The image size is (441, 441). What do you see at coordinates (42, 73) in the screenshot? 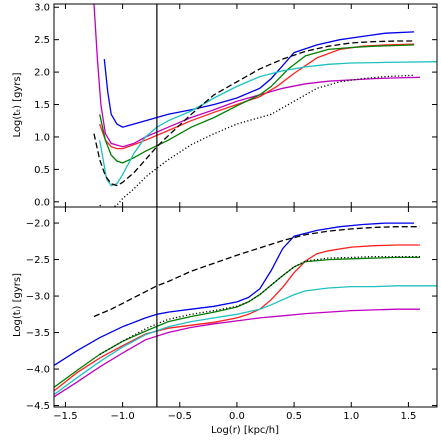
I see `top-y-tick-label: 2.0` at bounding box center [42, 73].